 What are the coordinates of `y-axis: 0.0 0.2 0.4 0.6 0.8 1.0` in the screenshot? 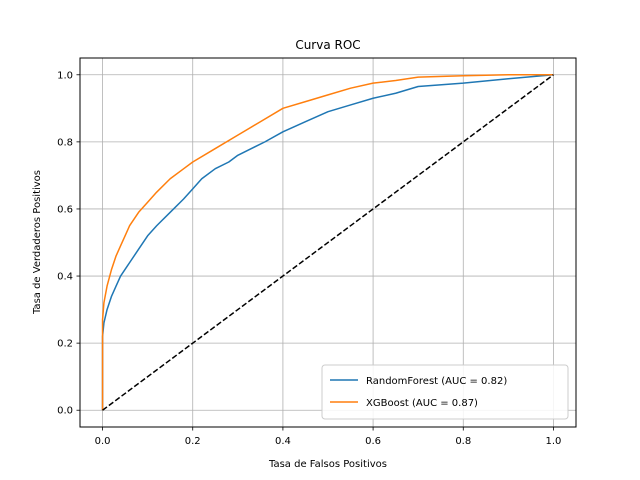 It's located at (68, 243).